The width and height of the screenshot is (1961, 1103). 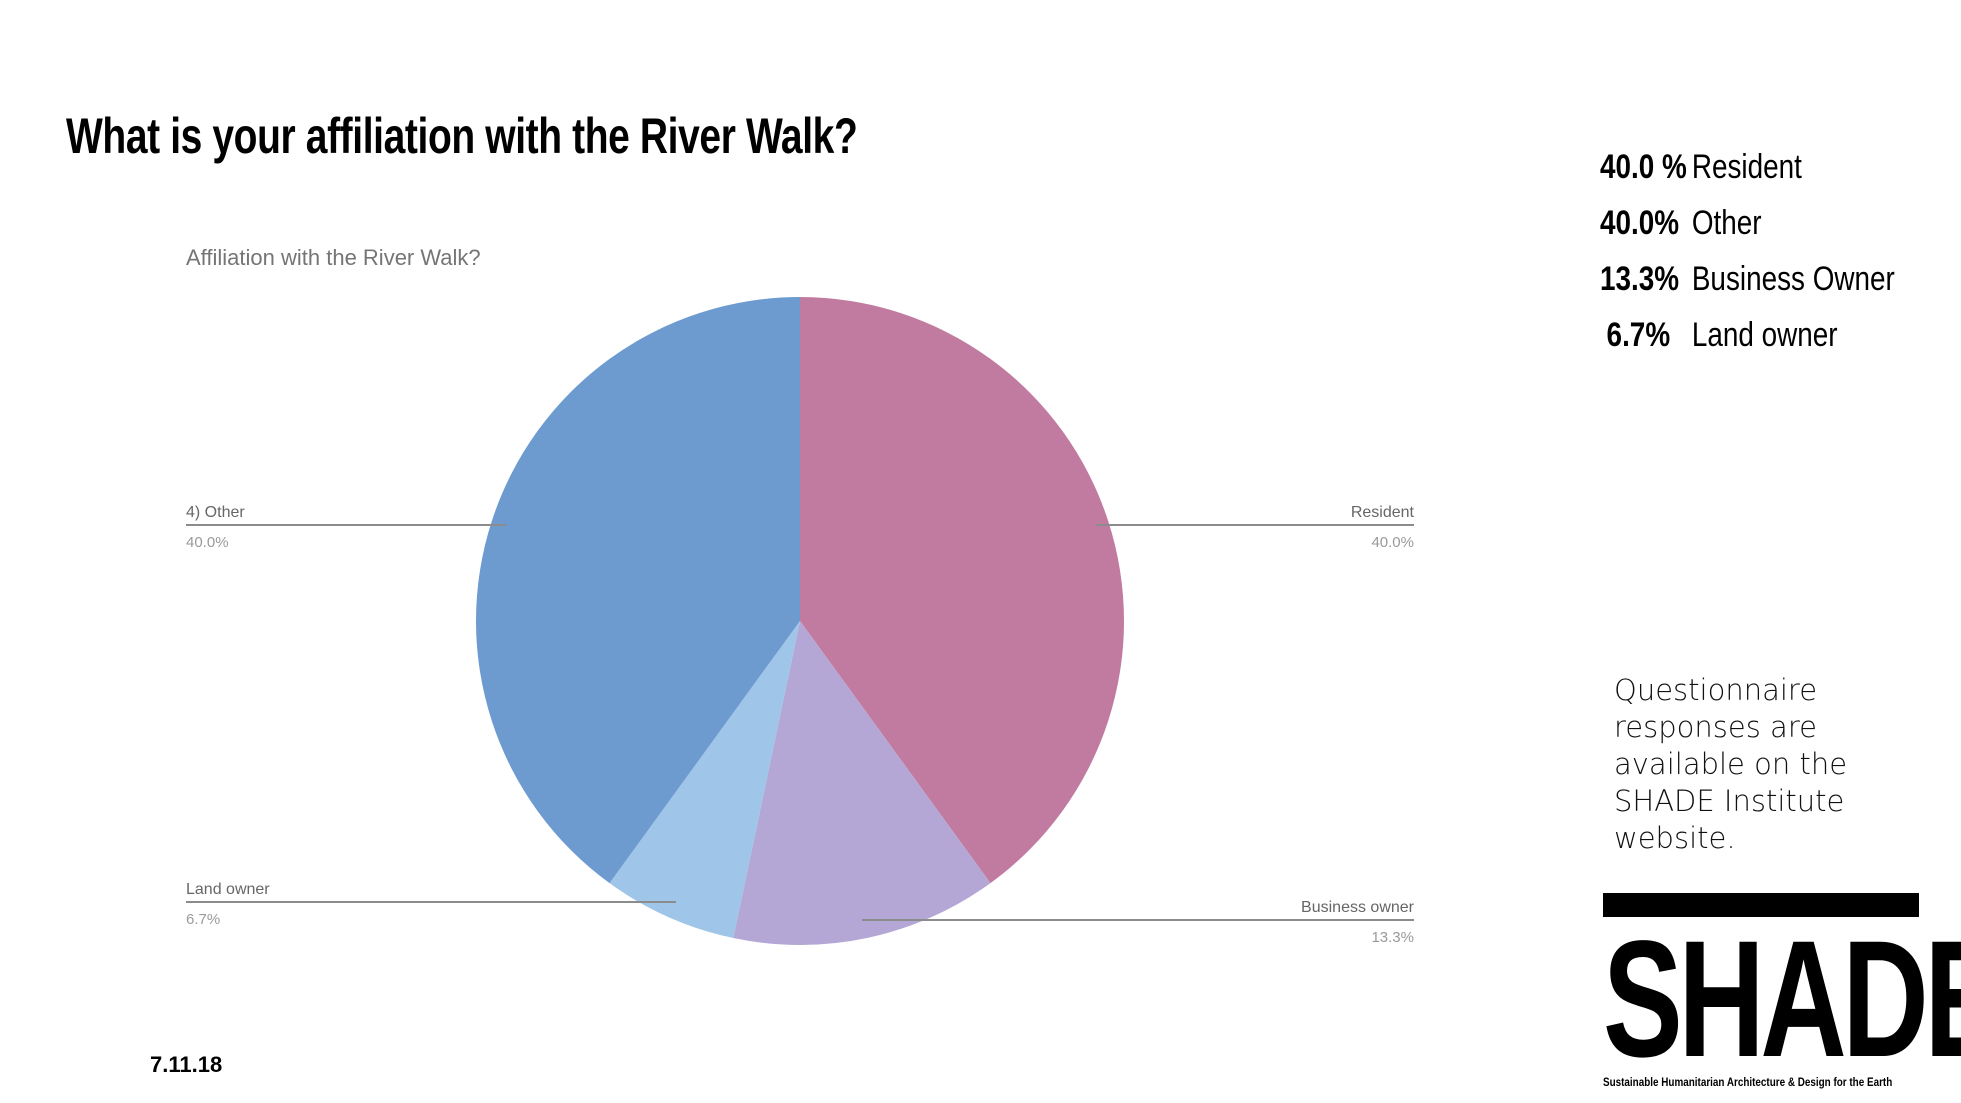 I want to click on legend-row: 6.7% Land owner, so click(x=1747, y=344).